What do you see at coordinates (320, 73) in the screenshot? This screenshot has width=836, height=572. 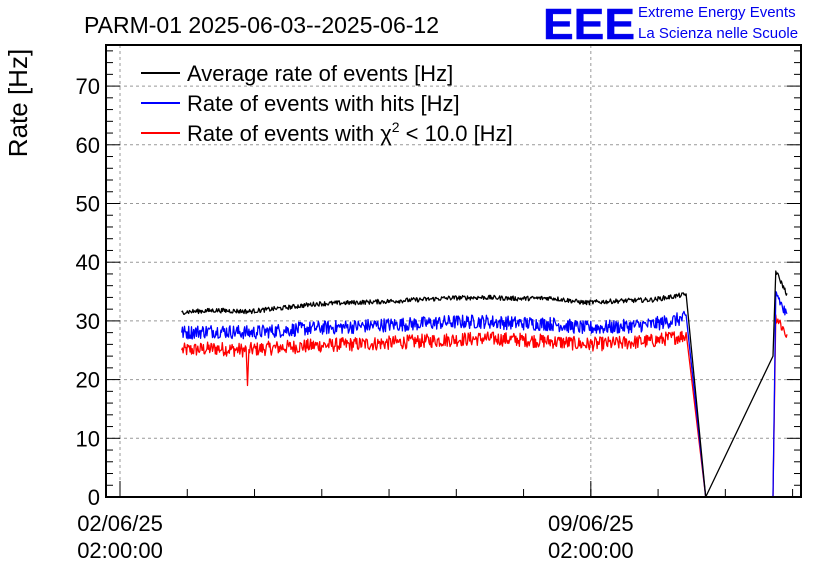 I see `legend-label-0: Average rate of events [Hz]` at bounding box center [320, 73].